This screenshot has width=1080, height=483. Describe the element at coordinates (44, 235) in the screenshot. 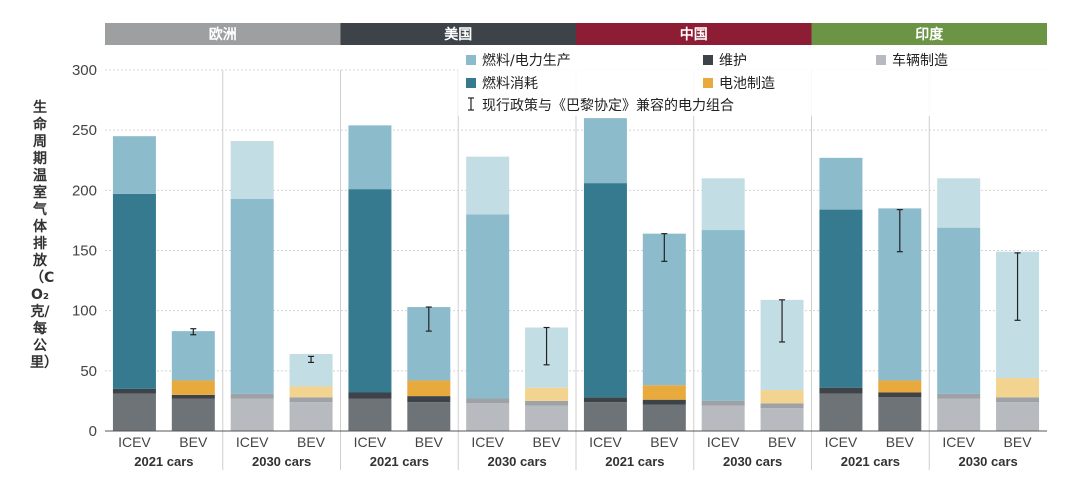

I see `y-axis-label: 生命周期温室气体排放（CO₂ 克/每公里）` at that location.